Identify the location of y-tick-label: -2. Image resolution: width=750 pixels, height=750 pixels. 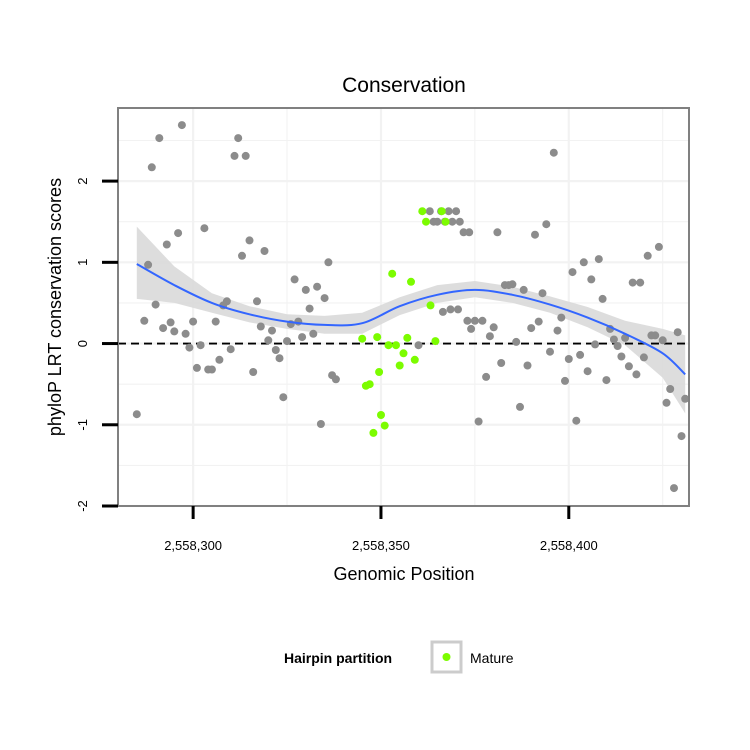
(82, 506).